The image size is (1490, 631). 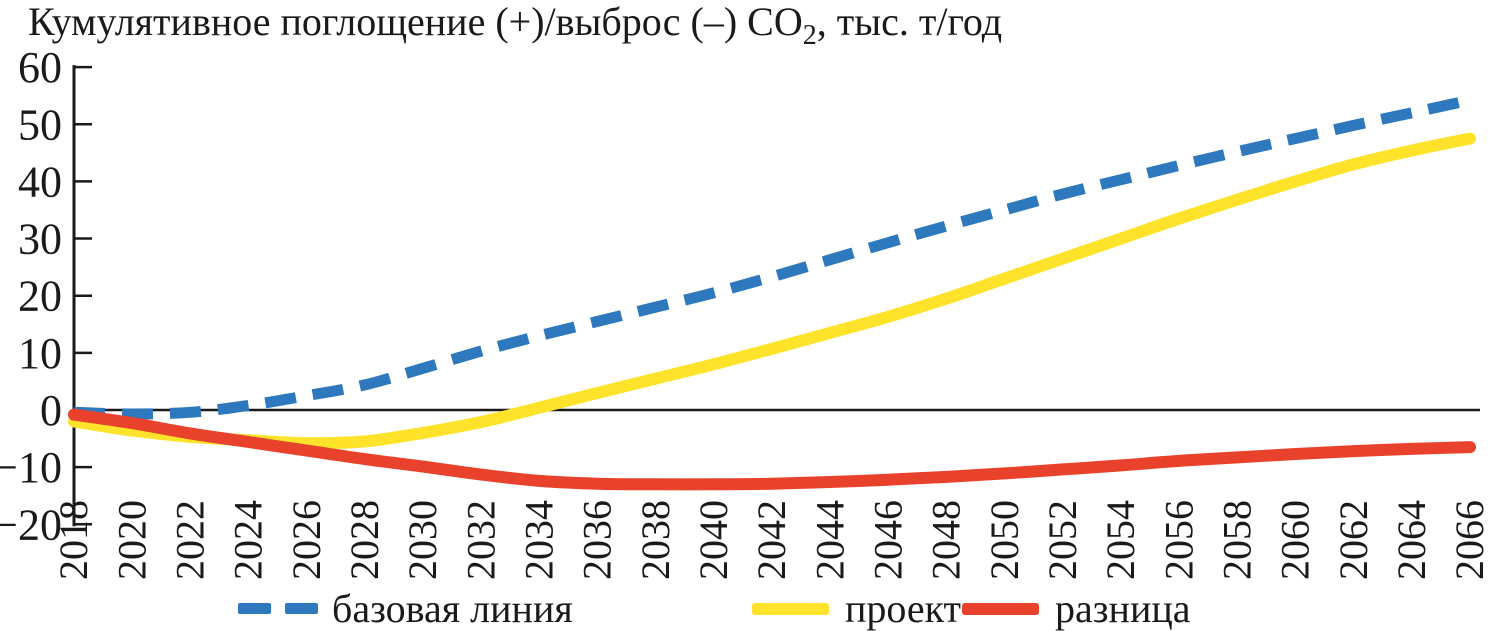 What do you see at coordinates (539, 540) in the screenshot?
I see `x-tick-label: 2034` at bounding box center [539, 540].